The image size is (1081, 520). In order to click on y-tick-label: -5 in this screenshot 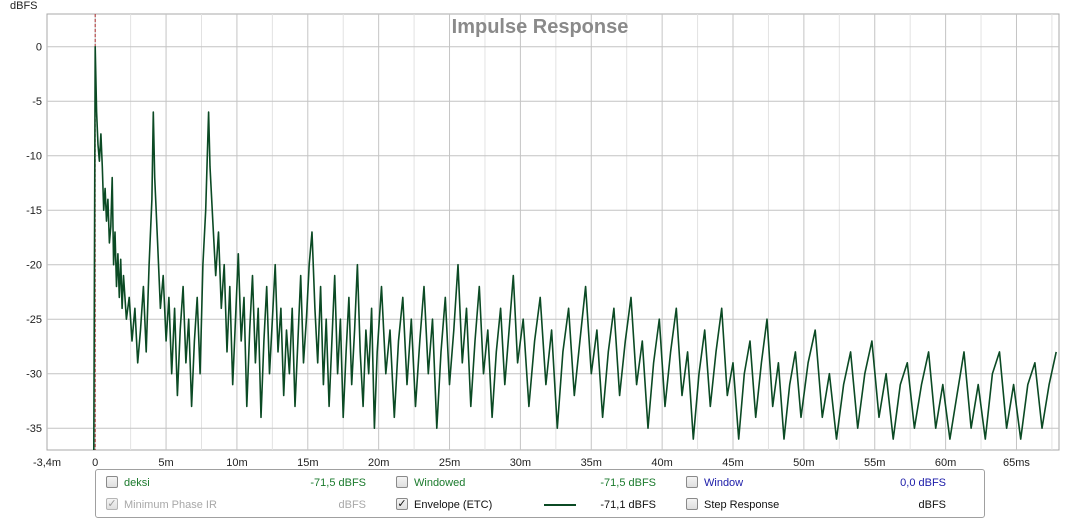, I will do `click(37, 102)`.